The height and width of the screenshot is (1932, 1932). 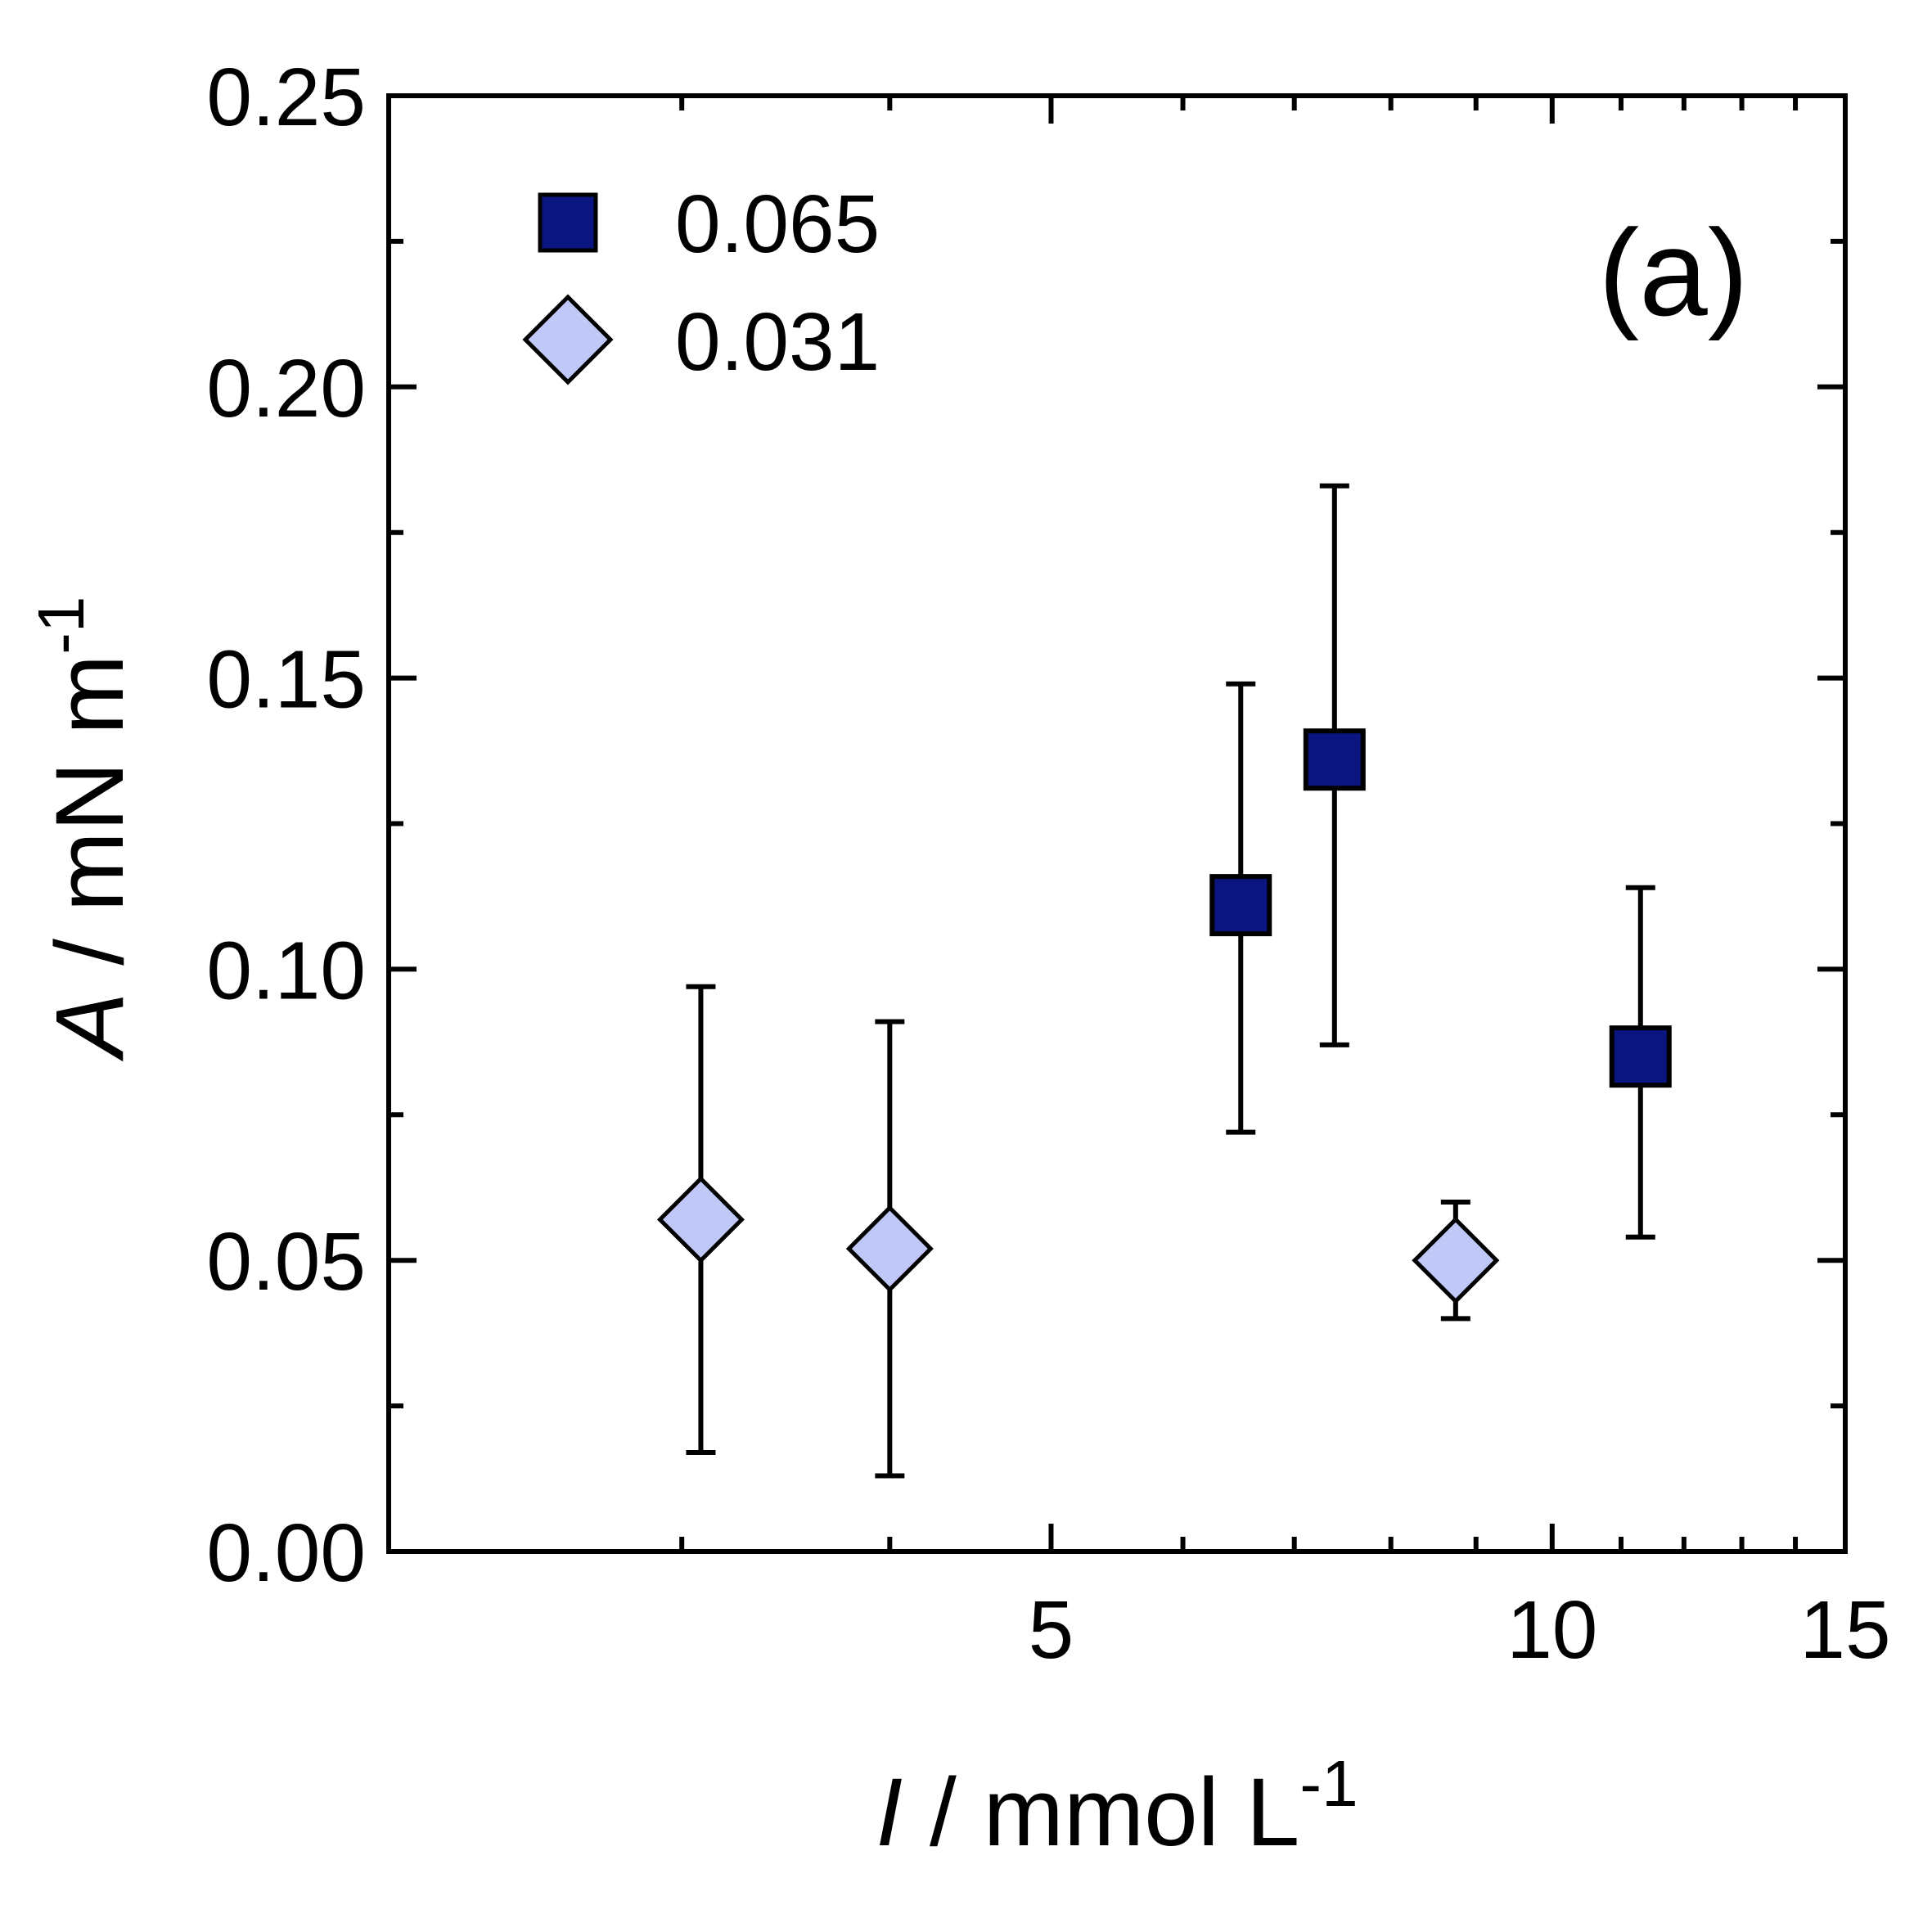 What do you see at coordinates (1328, 1784) in the screenshot?
I see `x-axis-unit-exponent: -1` at bounding box center [1328, 1784].